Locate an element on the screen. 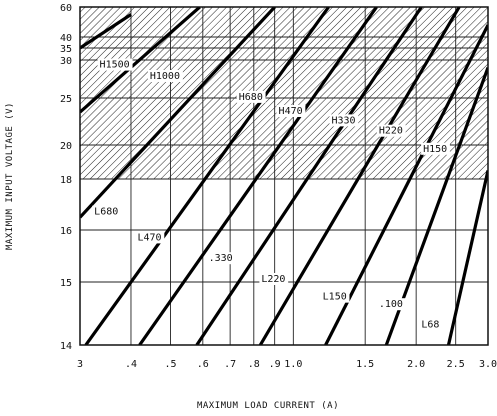 Image resolution: width=497 pixels, height=416 pixels. x-tick-label-1: 3 is located at coordinates (80, 364).